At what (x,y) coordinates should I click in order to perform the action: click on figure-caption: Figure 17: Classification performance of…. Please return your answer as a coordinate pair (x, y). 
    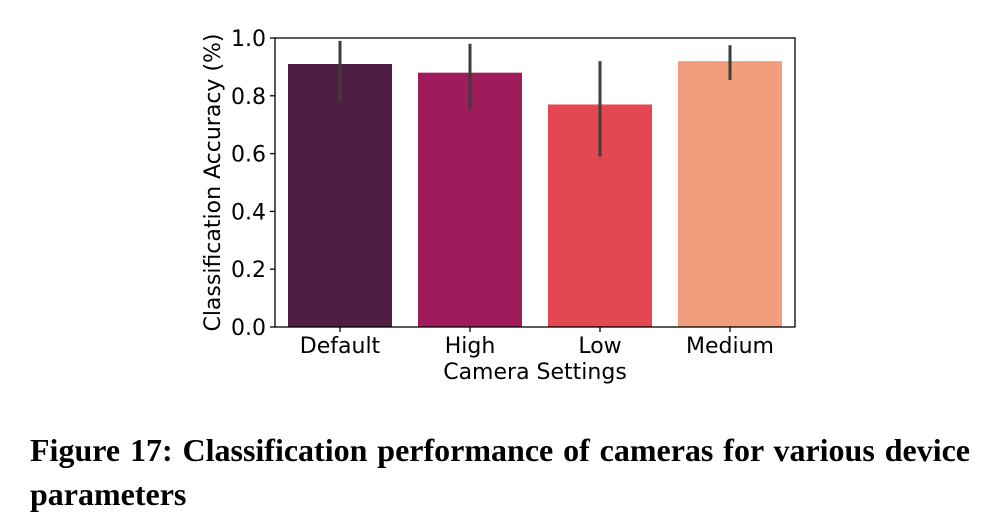
    Looking at the image, I should click on (500, 472).